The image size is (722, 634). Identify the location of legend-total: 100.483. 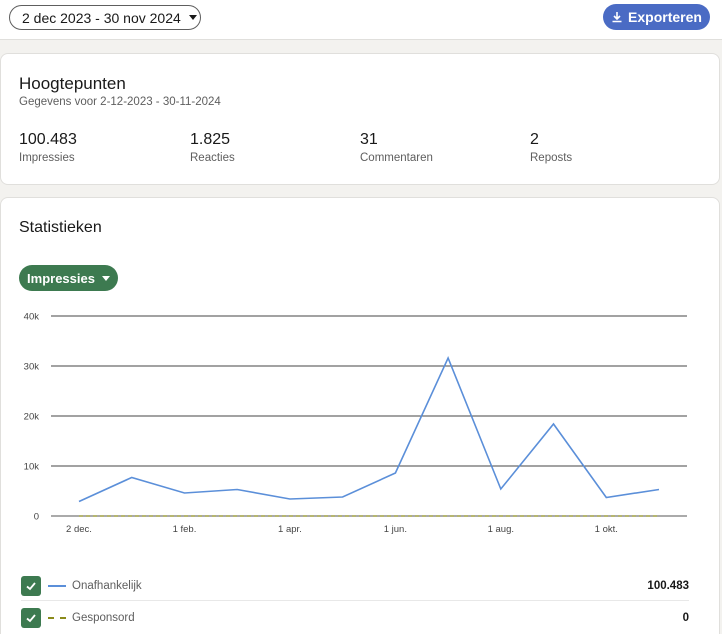
(668, 585).